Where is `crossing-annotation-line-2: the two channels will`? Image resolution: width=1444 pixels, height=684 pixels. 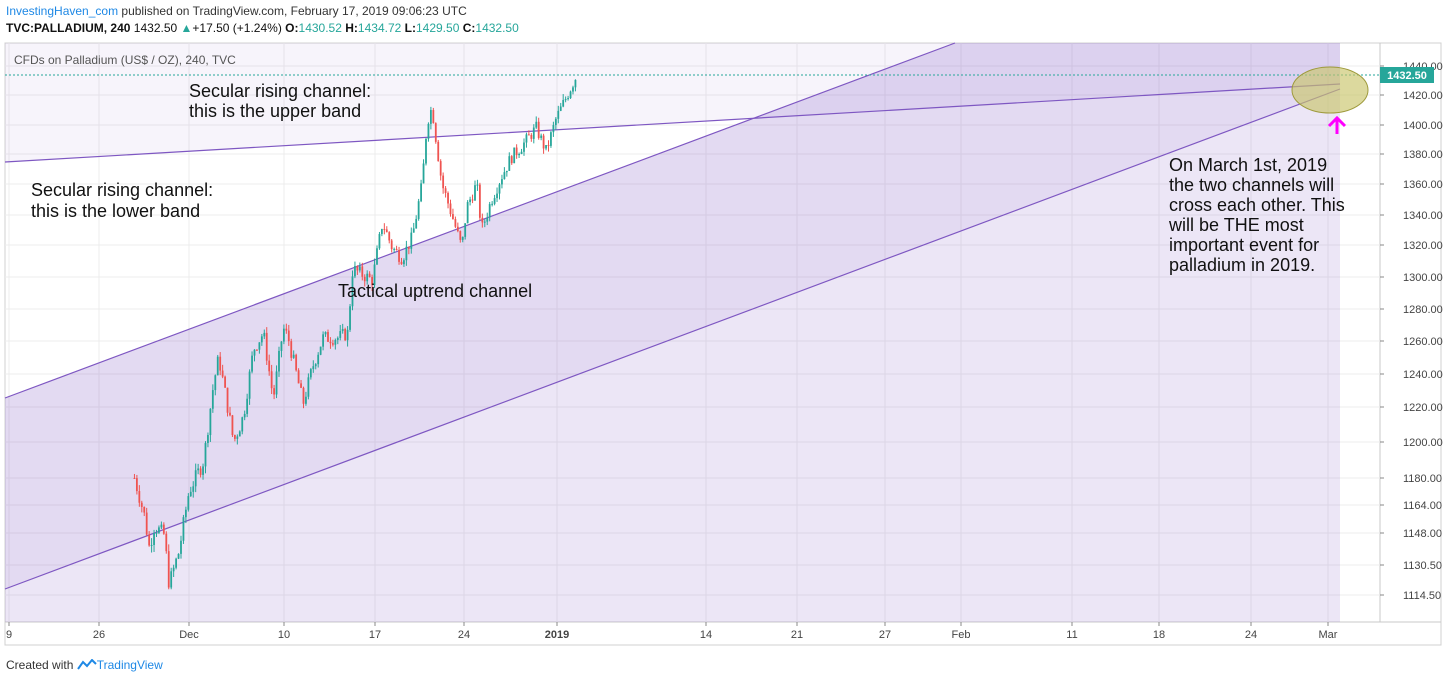 crossing-annotation-line-2: the two channels will is located at coordinates (1251, 185).